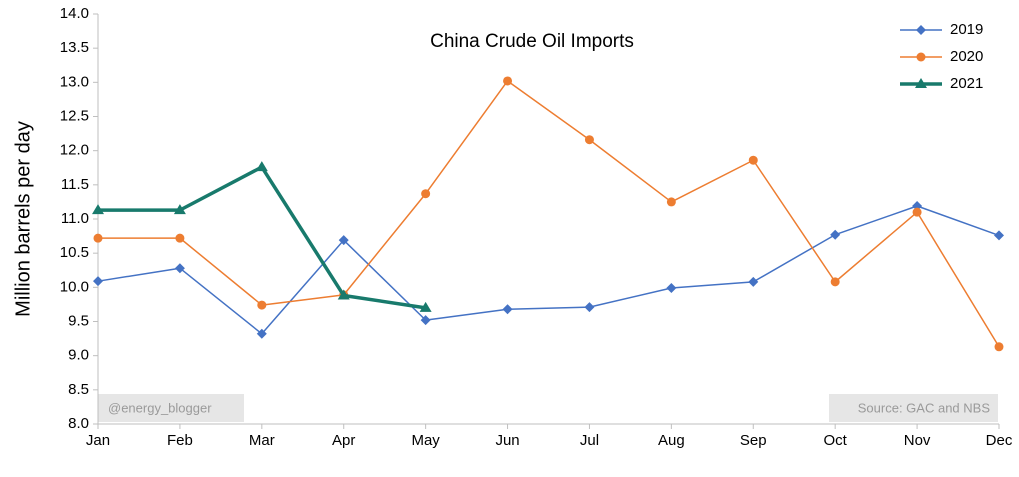  Describe the element at coordinates (74, 81) in the screenshot. I see `y-tick-label: 13.0` at that location.